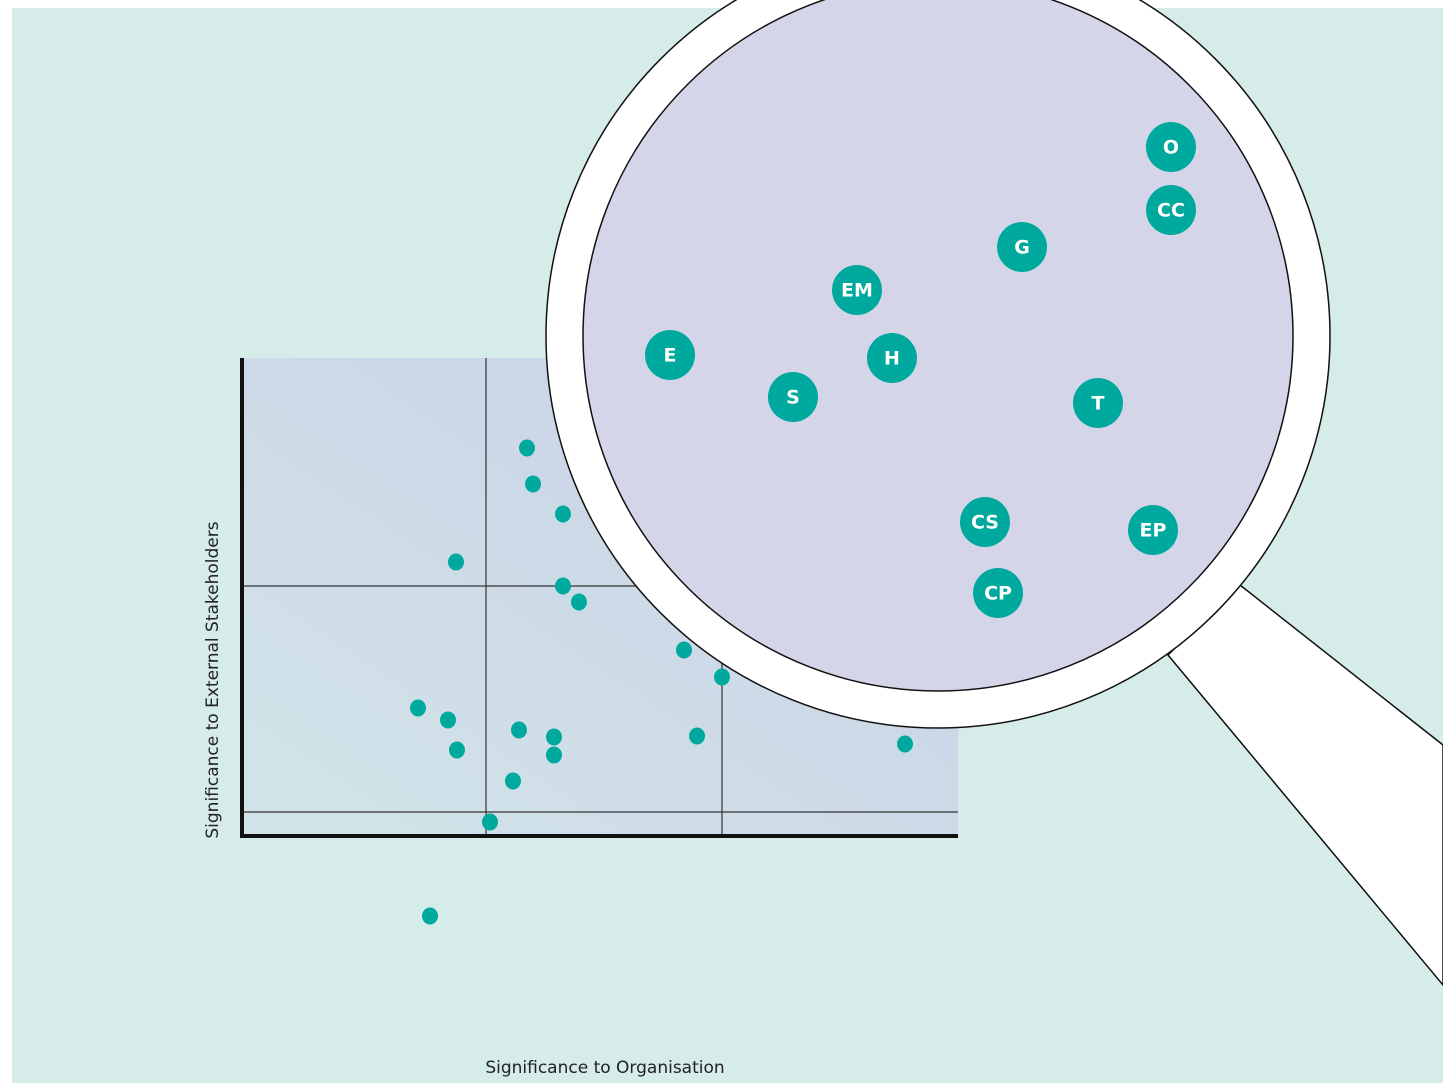 The width and height of the screenshot is (1443, 1083). What do you see at coordinates (213, 679) in the screenshot?
I see `y-axis-label: Significance to External Stakeholders` at bounding box center [213, 679].